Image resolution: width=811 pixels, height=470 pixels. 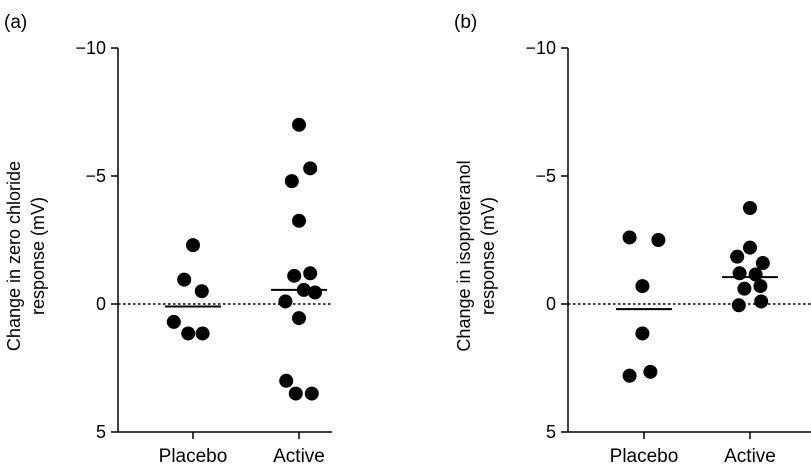 What do you see at coordinates (464, 255) in the screenshot?
I see `panel-b-ylabel-line1: Change in isoproteranol` at bounding box center [464, 255].